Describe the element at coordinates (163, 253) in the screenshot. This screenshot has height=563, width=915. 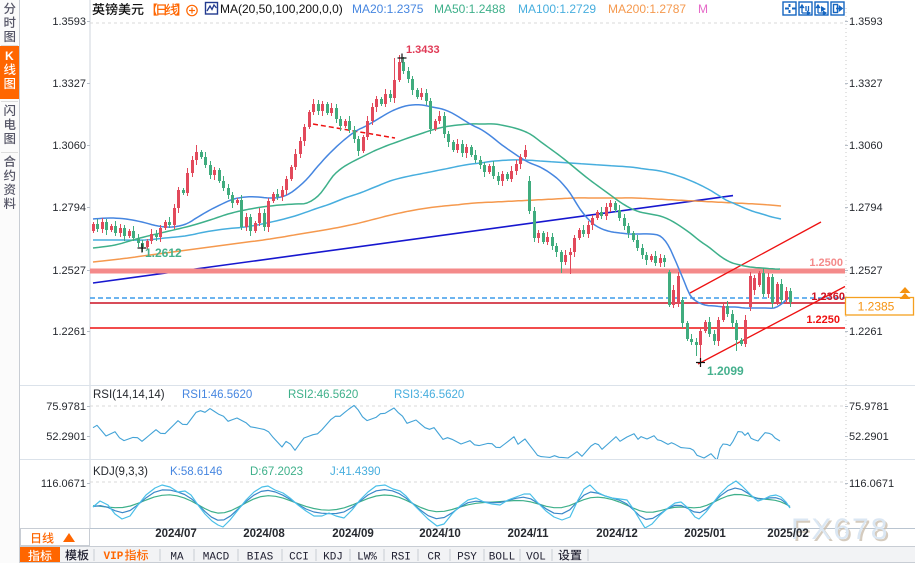
I see `svg-text: 1.2612` at that location.